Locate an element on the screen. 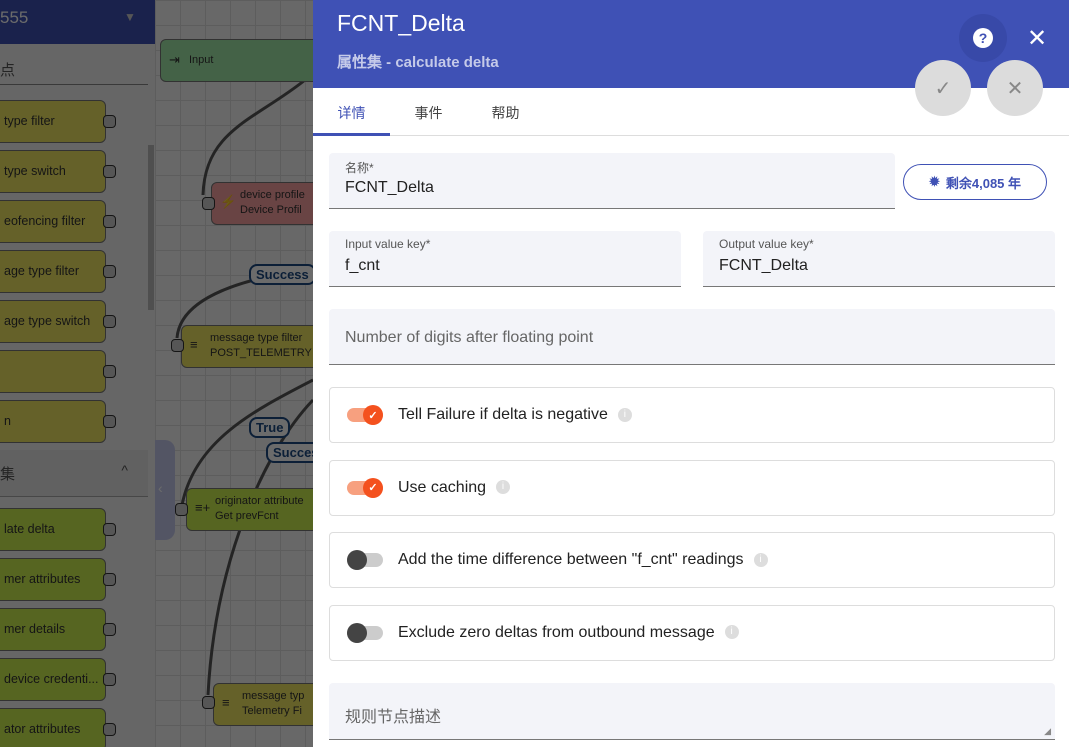 The height and width of the screenshot is (747, 1069). library-node-filter: age type filter is located at coordinates (53, 271).